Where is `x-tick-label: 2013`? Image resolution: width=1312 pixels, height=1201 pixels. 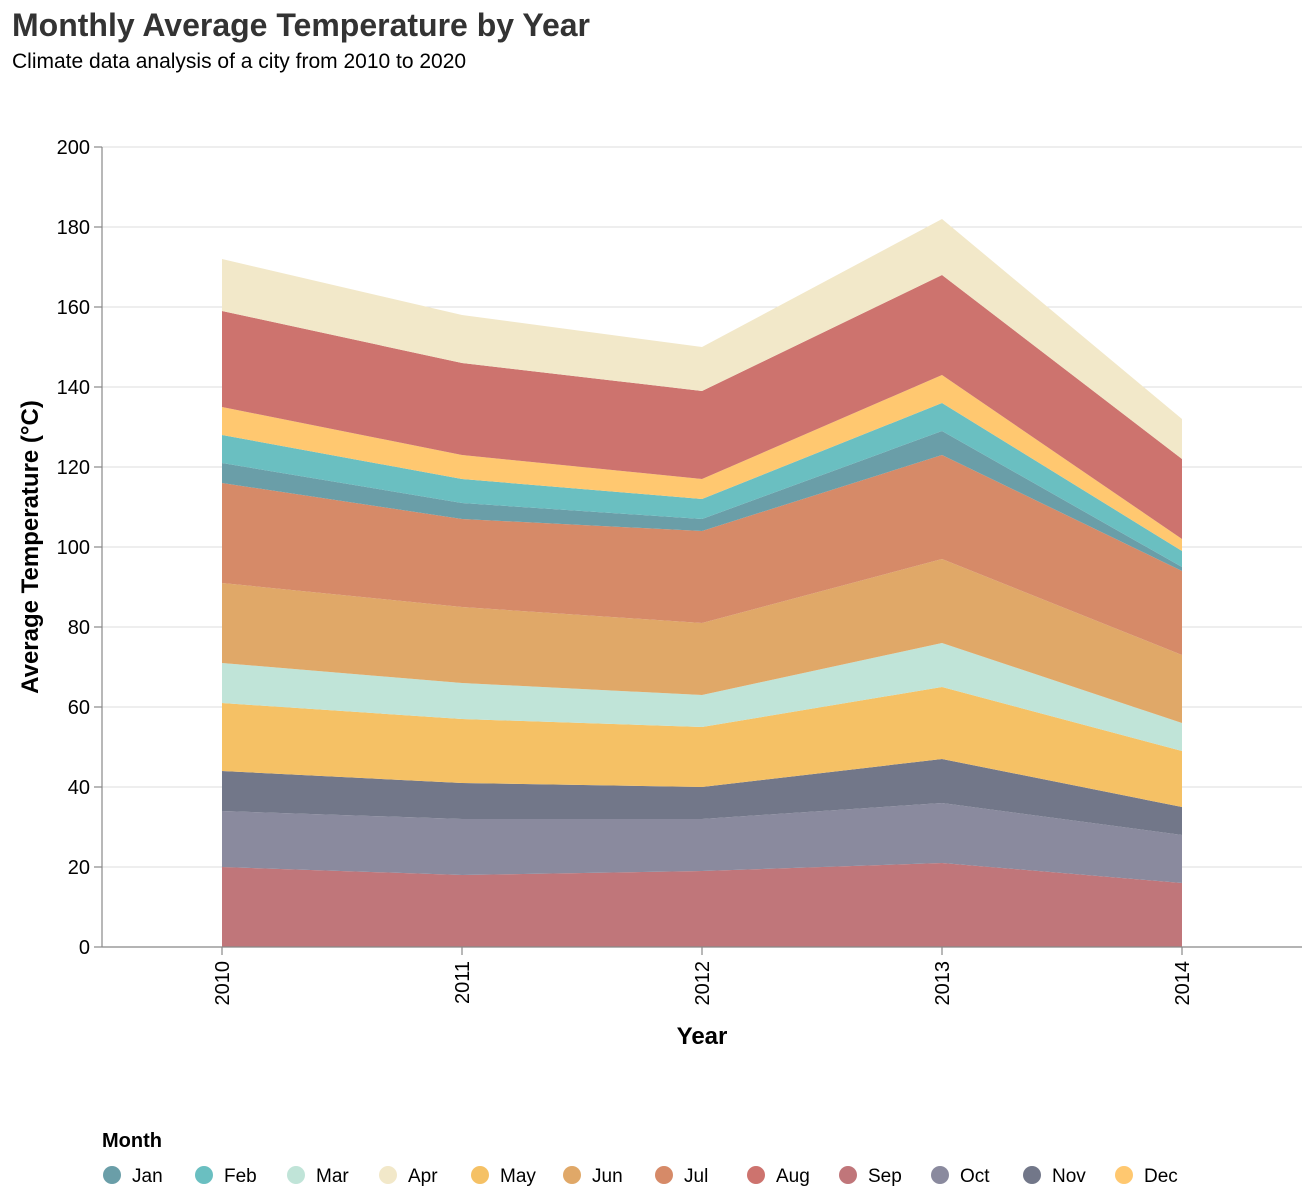
x-tick-label: 2013 is located at coordinates (943, 983).